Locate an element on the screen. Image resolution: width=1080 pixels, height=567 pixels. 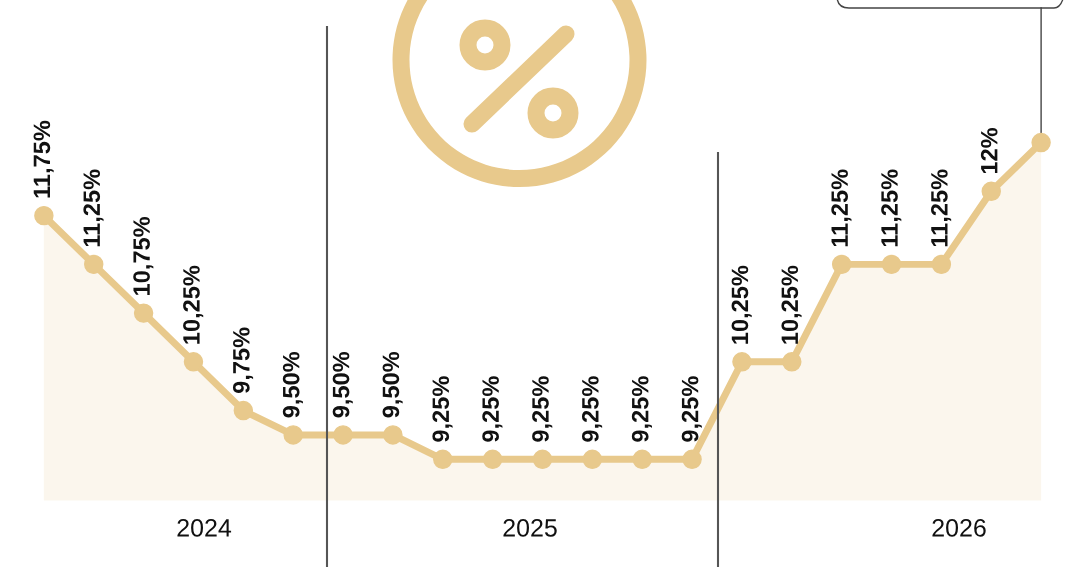
annotation: 2025 is located at coordinates (530, 528).